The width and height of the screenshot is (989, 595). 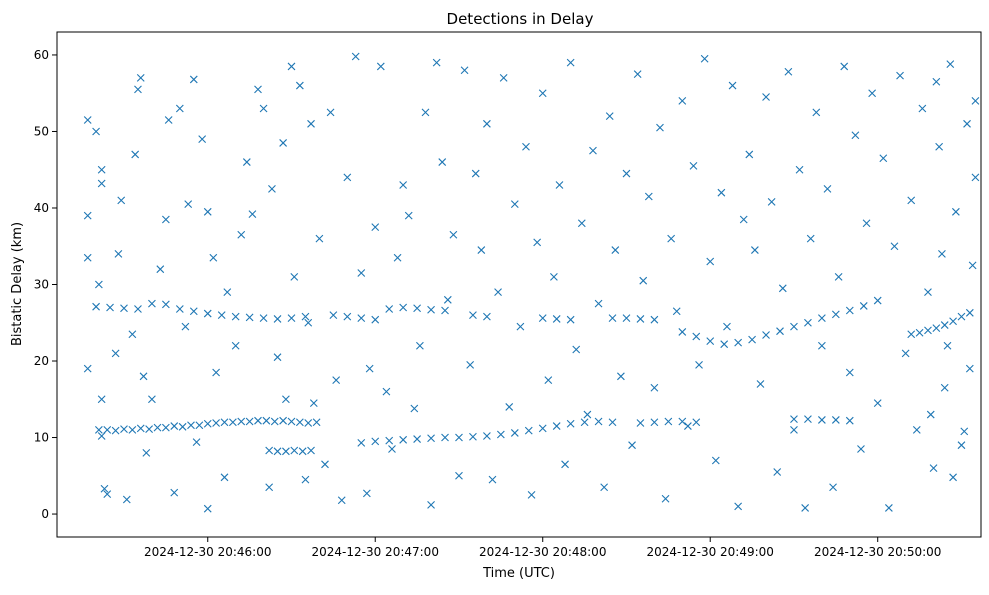 I want to click on x-tick-label: 2024-12-30 20:49:00, so click(x=709, y=552).